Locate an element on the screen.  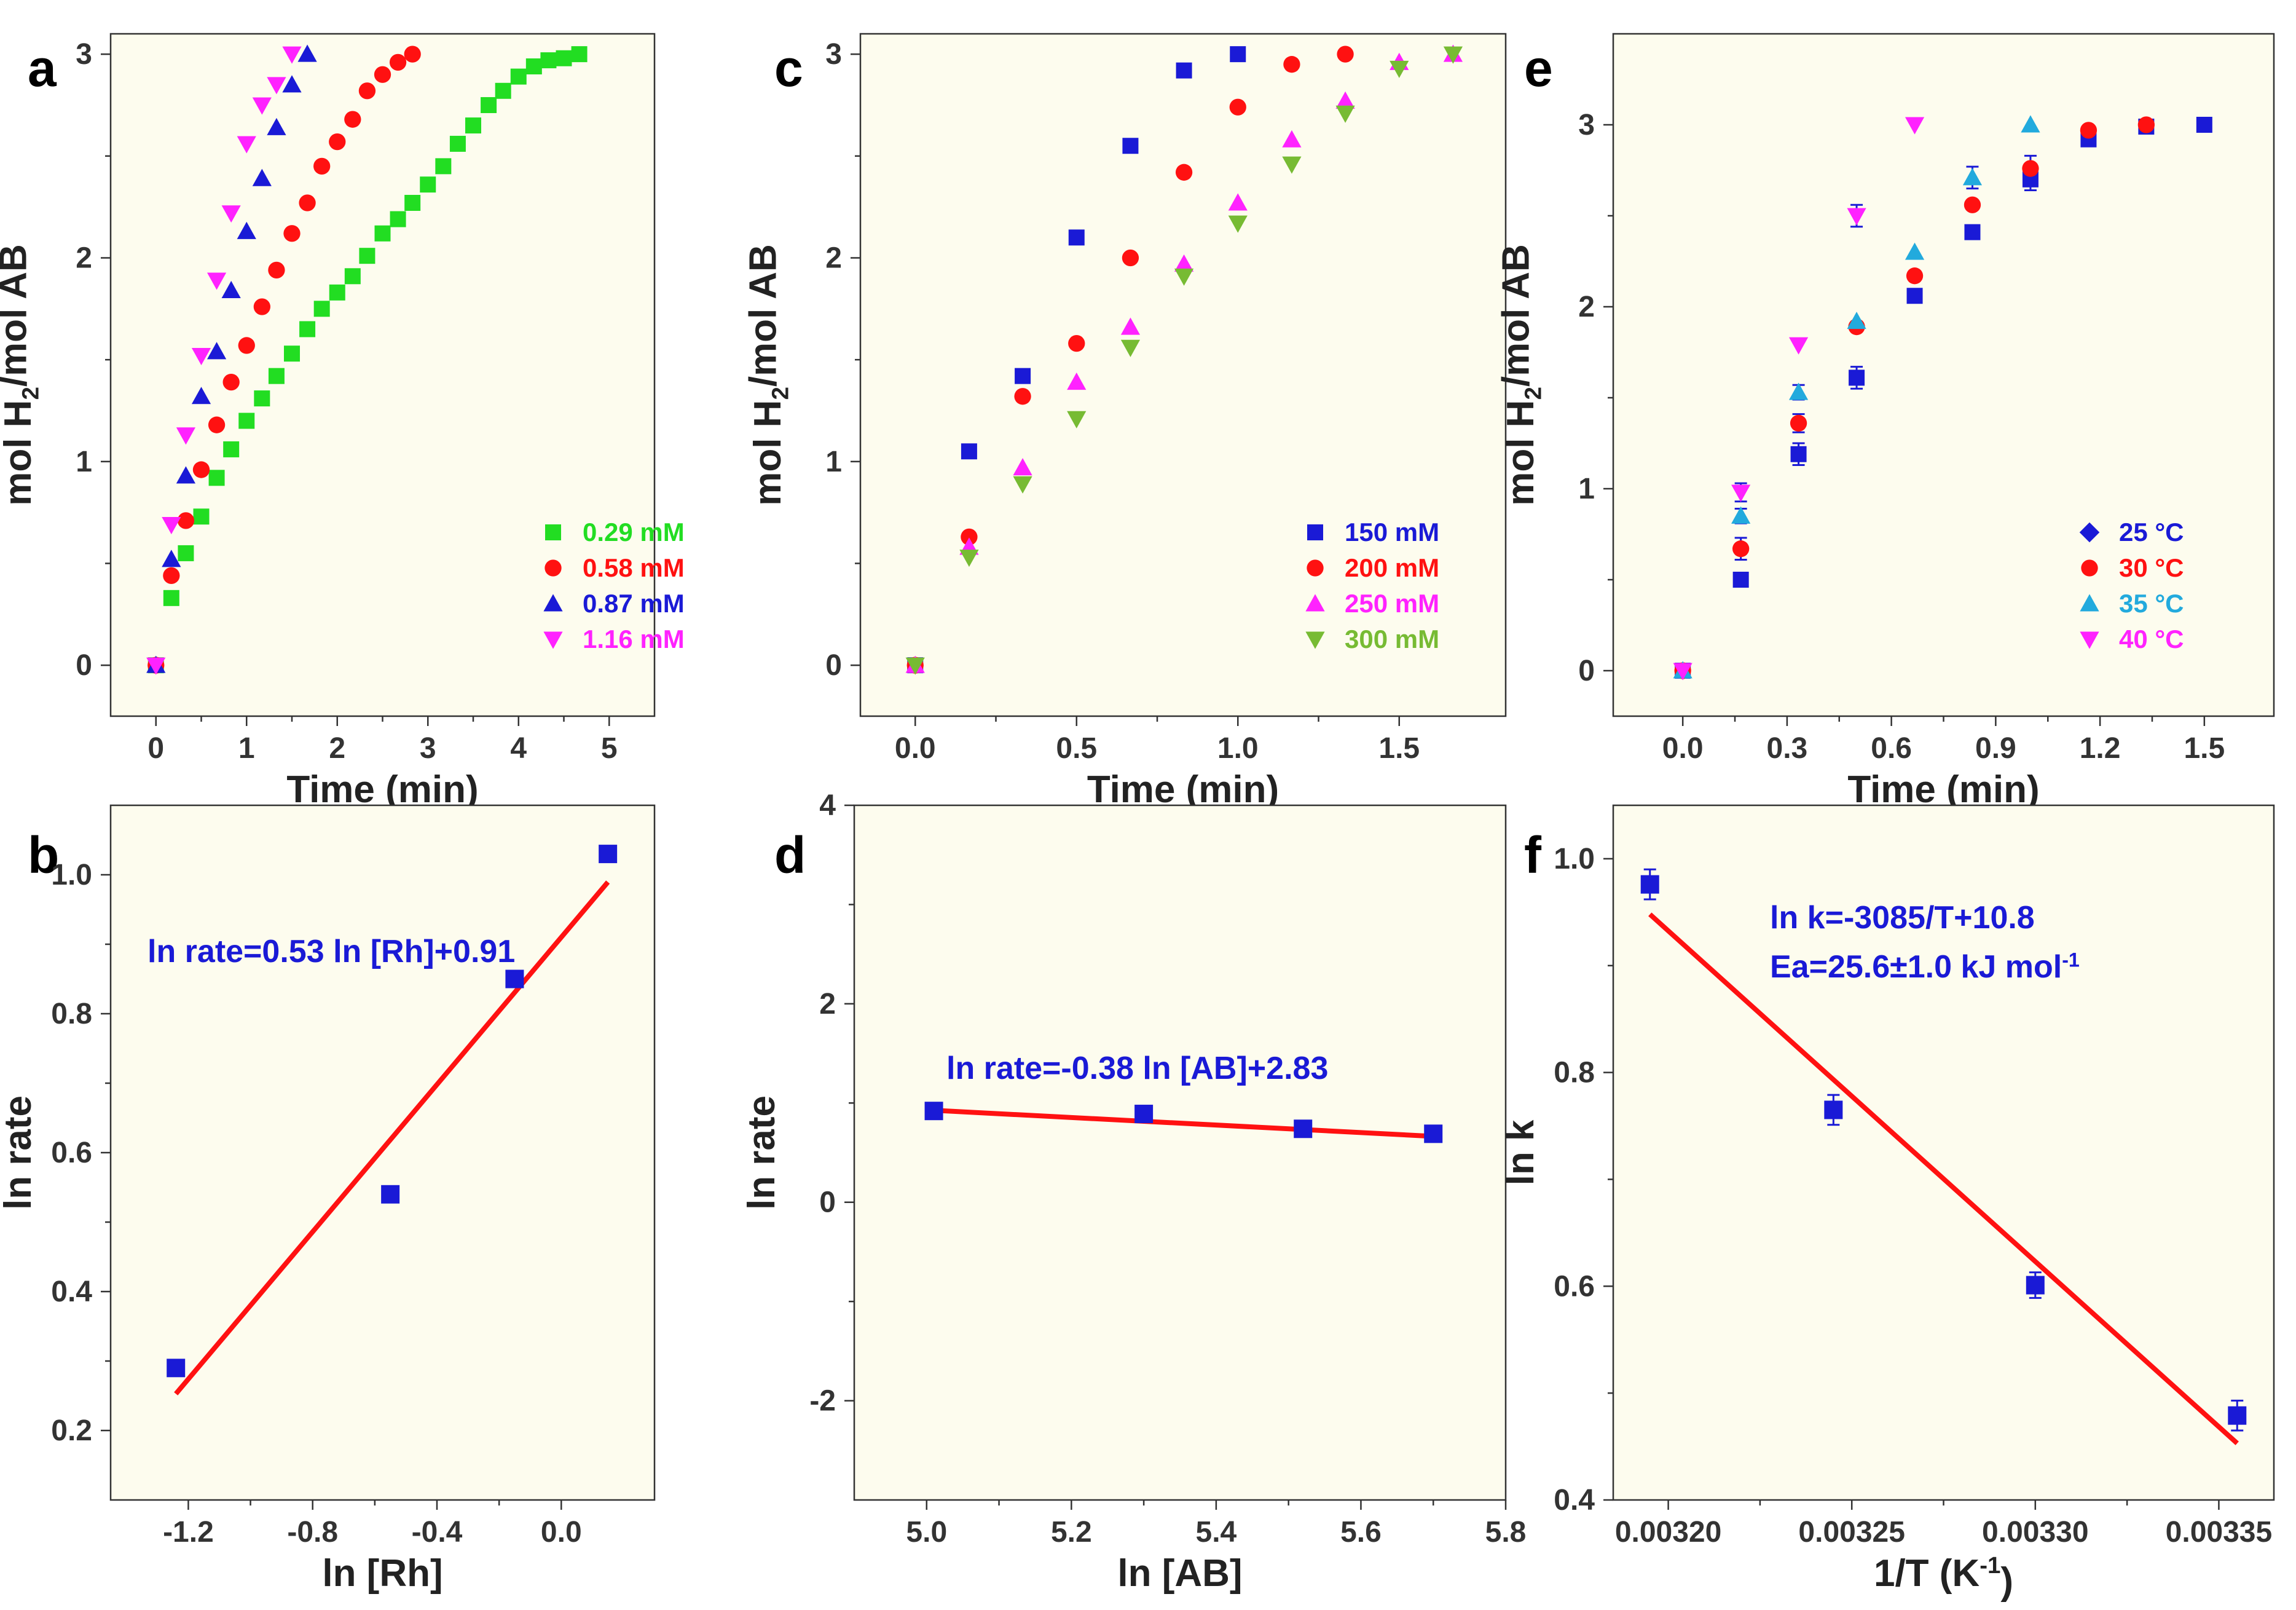
legend-marker-c is located at coordinates (1315, 532).